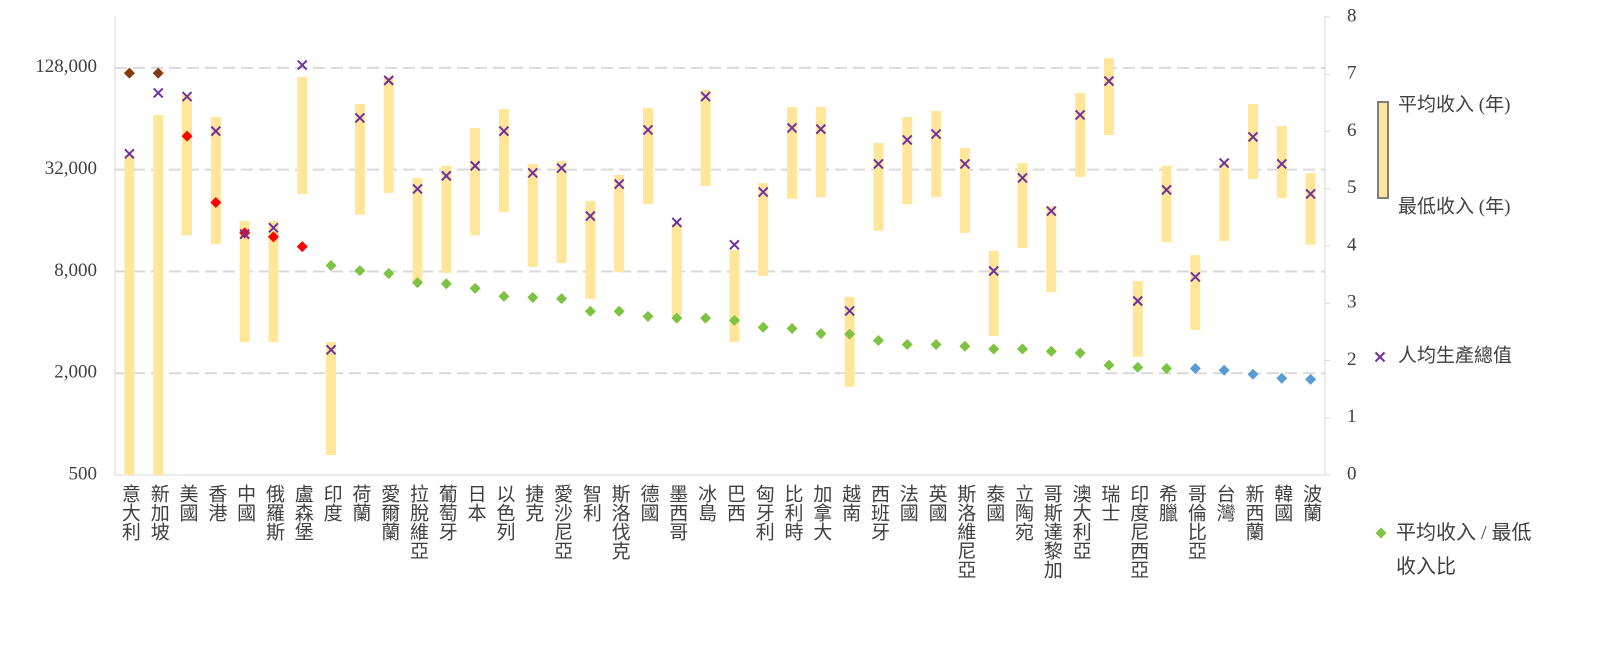  I want to click on legend-label: 最低收入 (年), so click(1454, 206).